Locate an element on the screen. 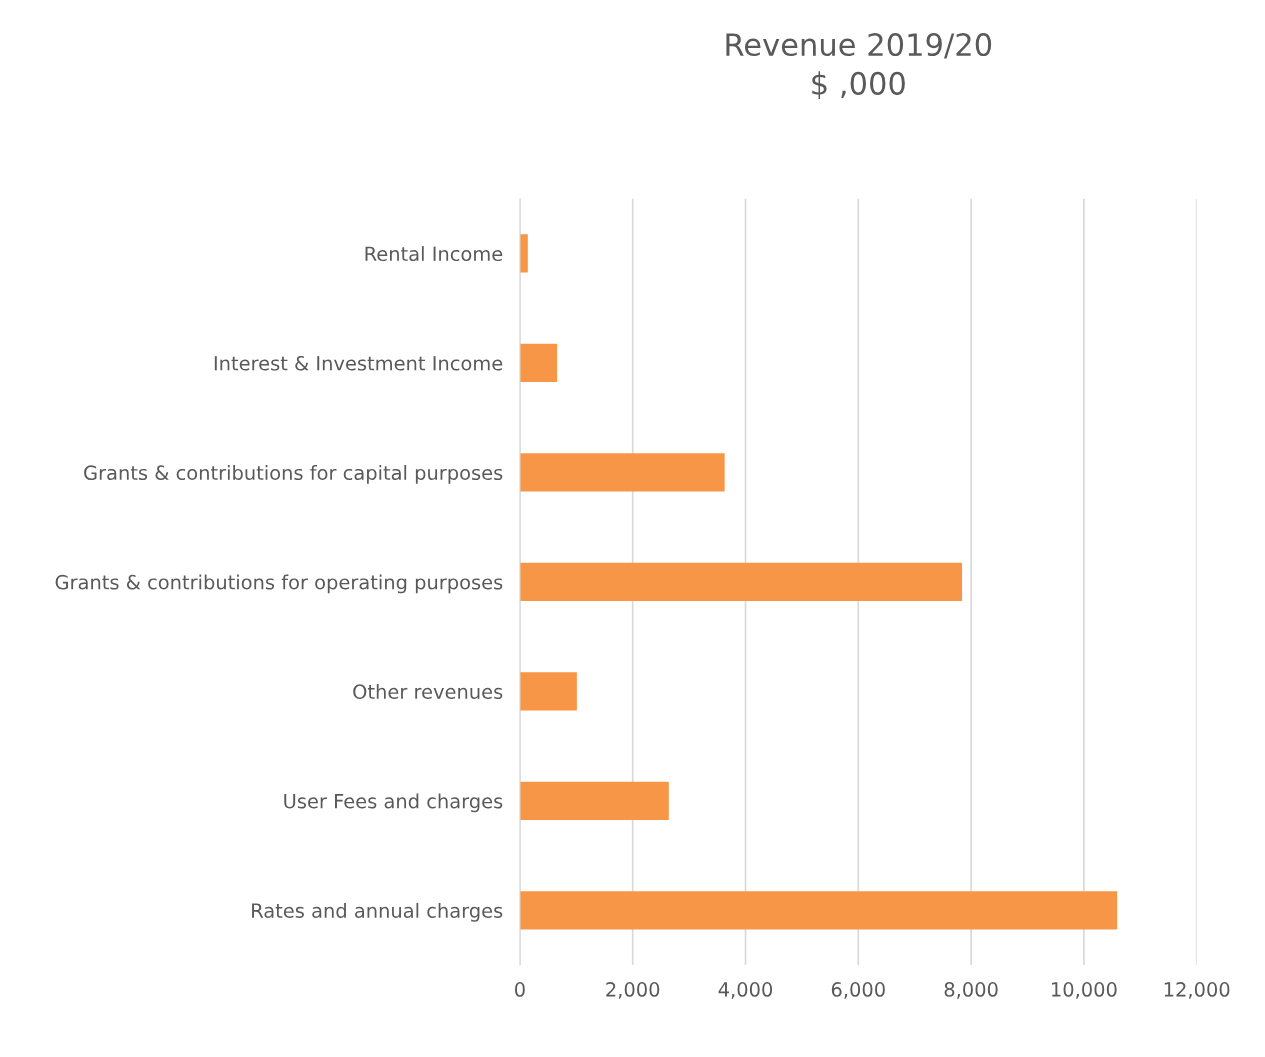  y-tick-label: Grants & contributions for operating purposes is located at coordinates (279, 584).